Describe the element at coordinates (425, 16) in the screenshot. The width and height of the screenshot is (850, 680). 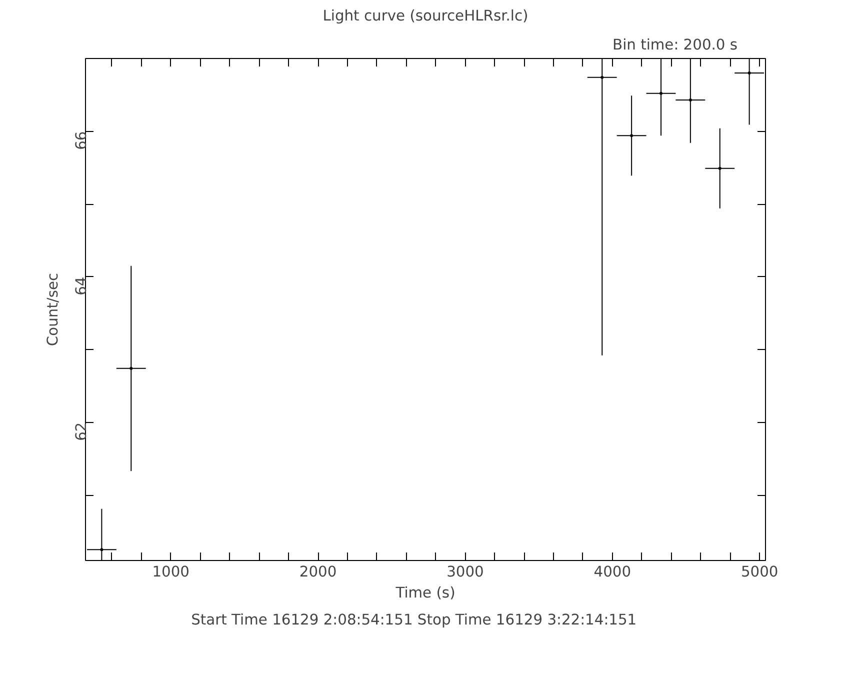
I see `chart-title: Light curve (sourceHLRsr.lc)` at that location.